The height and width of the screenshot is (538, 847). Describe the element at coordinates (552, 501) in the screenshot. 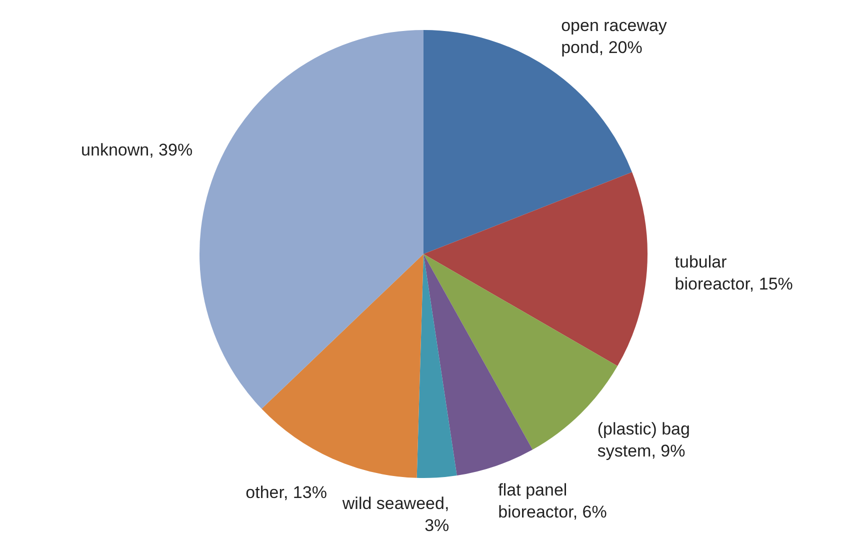

I see `slice-label: flat panel bioreactor, 6%` at that location.